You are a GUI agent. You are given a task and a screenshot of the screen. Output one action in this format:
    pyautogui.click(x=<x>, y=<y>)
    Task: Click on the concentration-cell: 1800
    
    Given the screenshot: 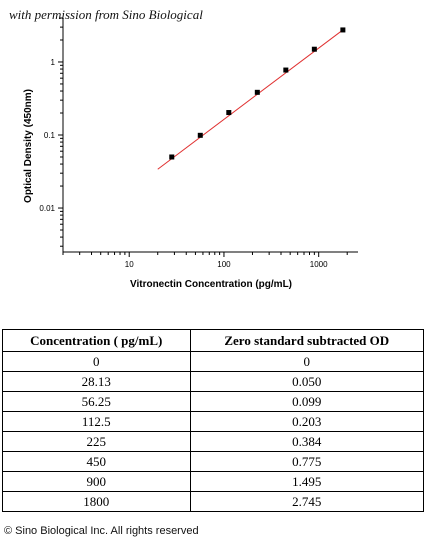 What is the action you would take?
    pyautogui.click(x=96, y=501)
    